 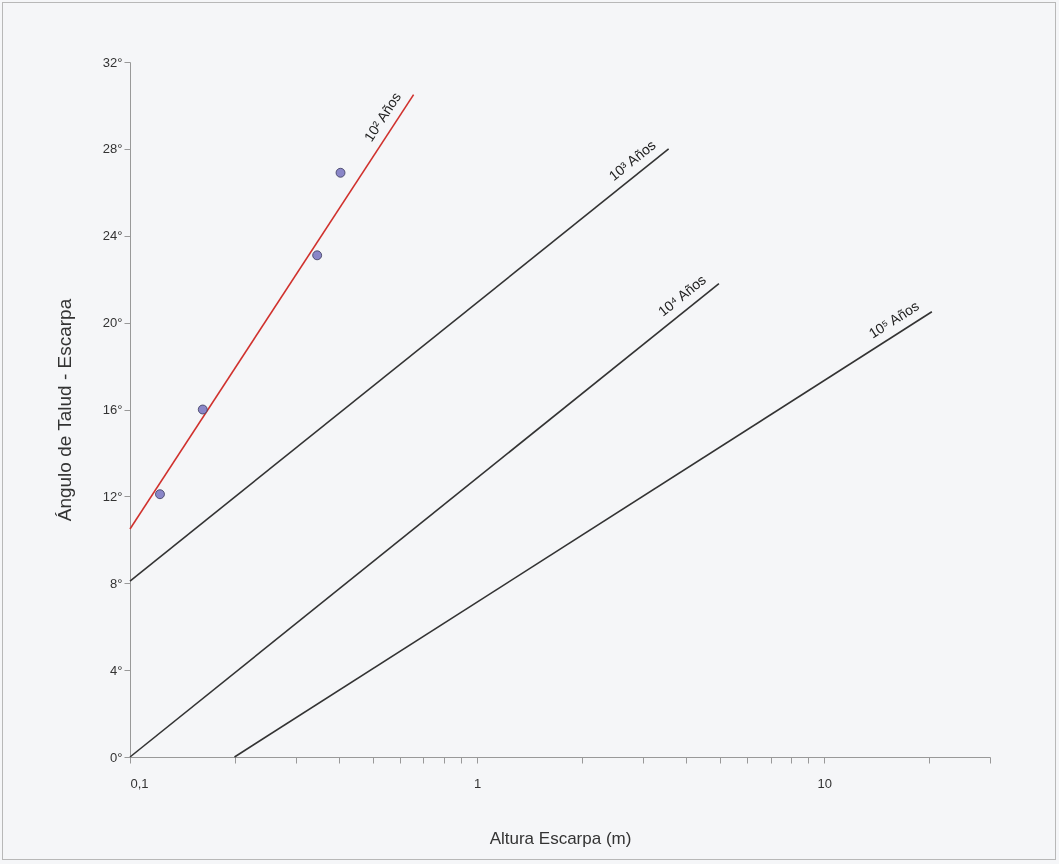 I want to click on y-tick-label: 4°, so click(x=116, y=670).